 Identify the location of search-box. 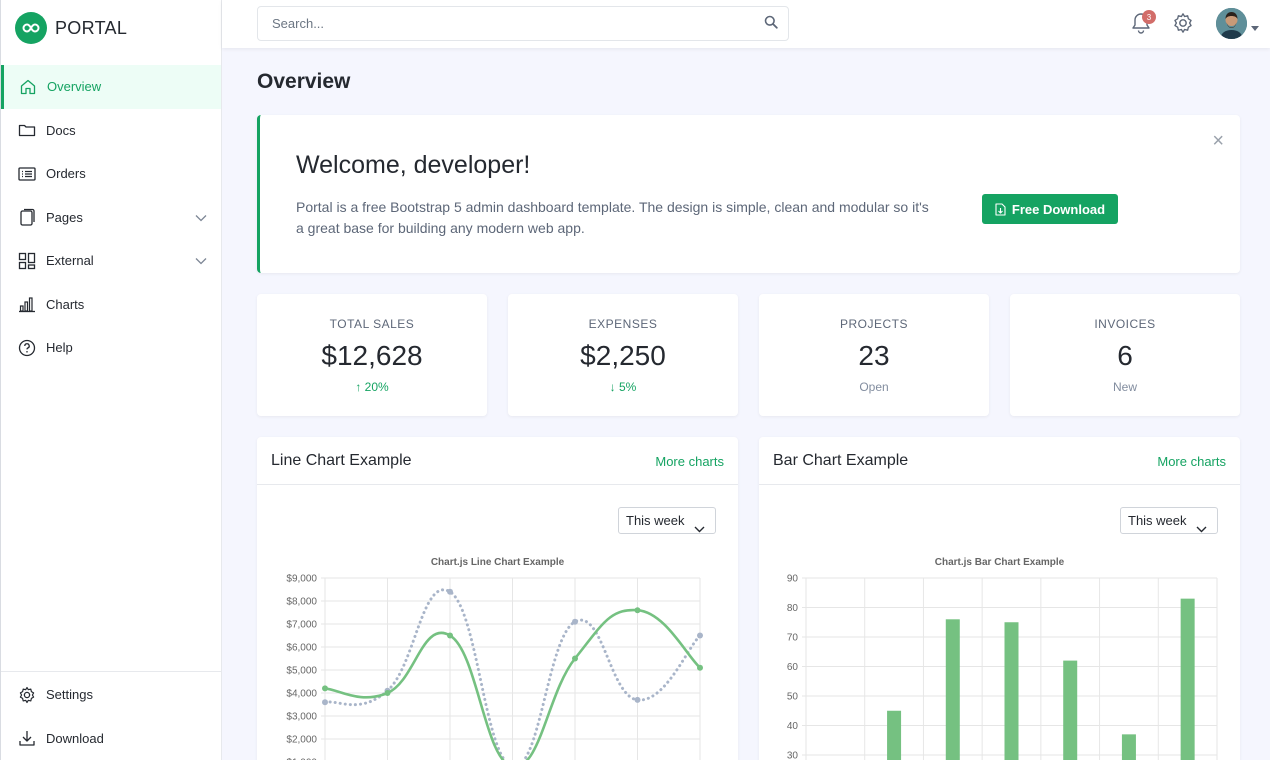
(523, 23).